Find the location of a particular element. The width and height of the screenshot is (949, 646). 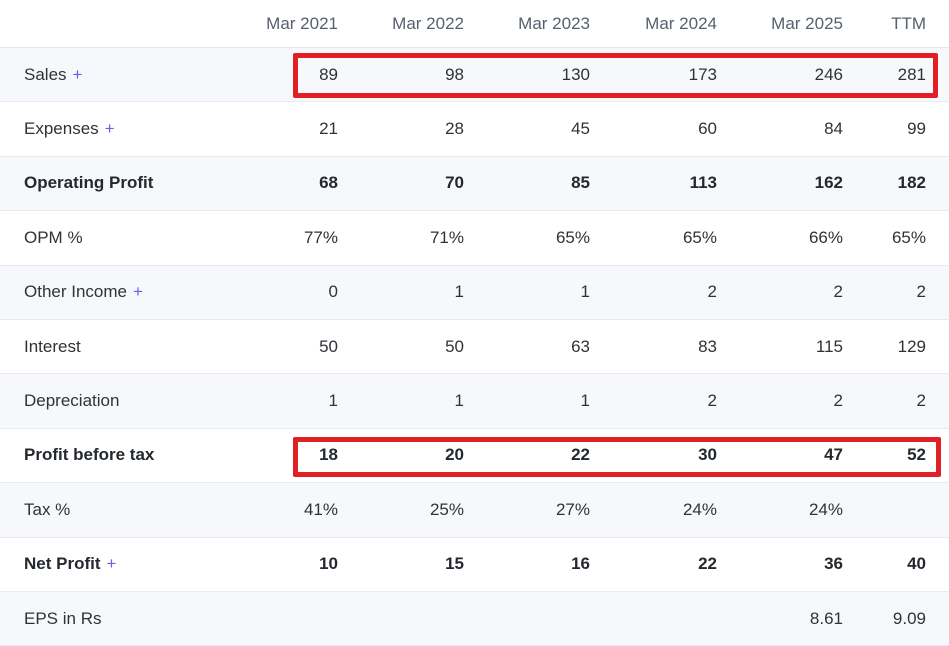

value-cell: 0 is located at coordinates (275, 292).